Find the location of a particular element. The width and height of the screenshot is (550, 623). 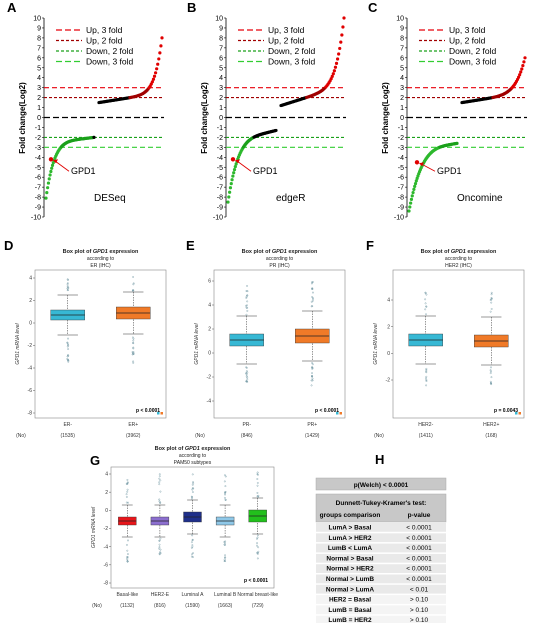

y-tick-label: 0 is located at coordinates (221, 118).